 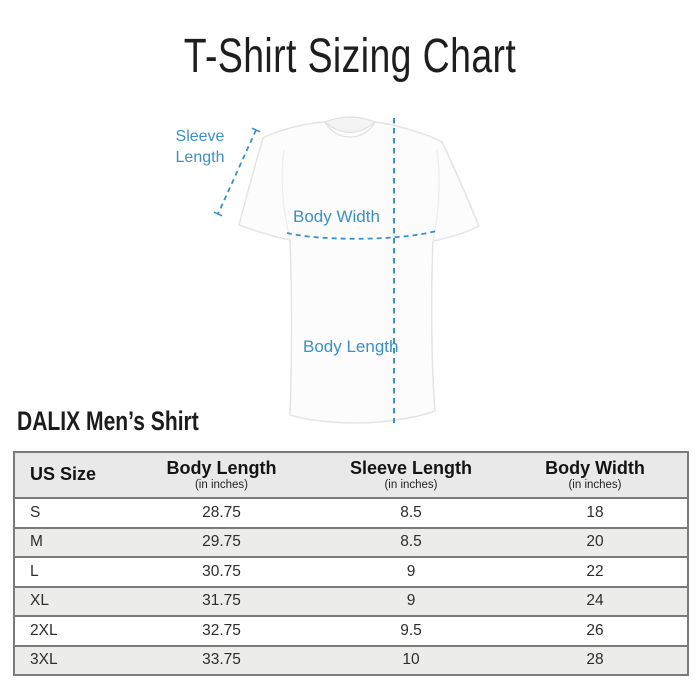 What do you see at coordinates (35, 512) in the screenshot?
I see `cell-size: S` at bounding box center [35, 512].